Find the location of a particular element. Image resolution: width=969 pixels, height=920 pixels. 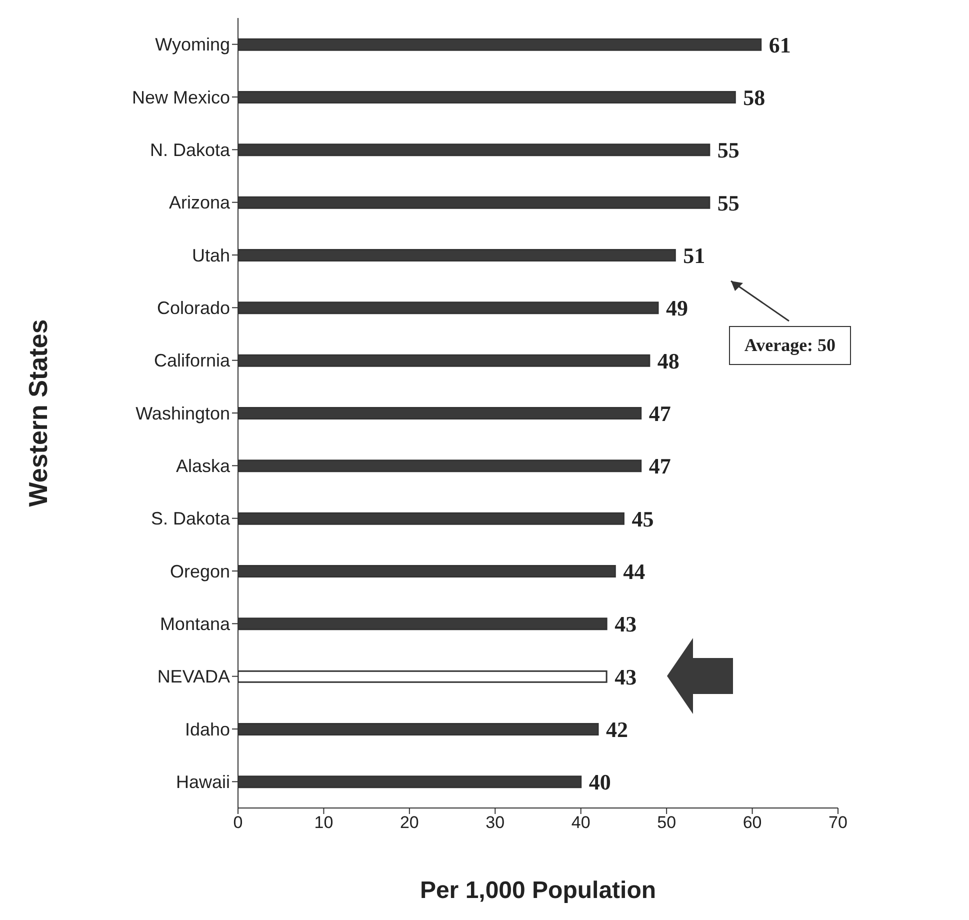

x-tick-label: 10 is located at coordinates (324, 822).